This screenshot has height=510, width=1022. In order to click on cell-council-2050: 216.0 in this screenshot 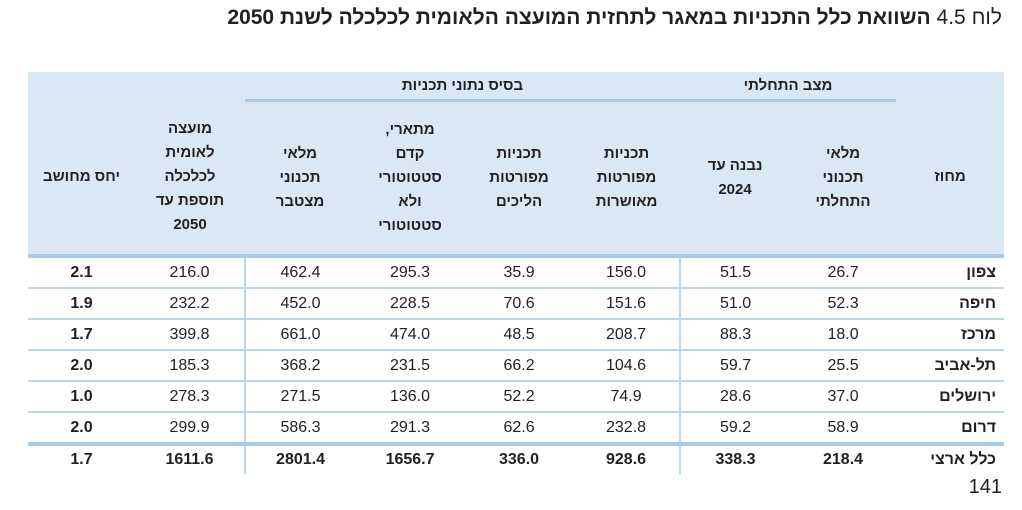, I will do `click(190, 272)`.